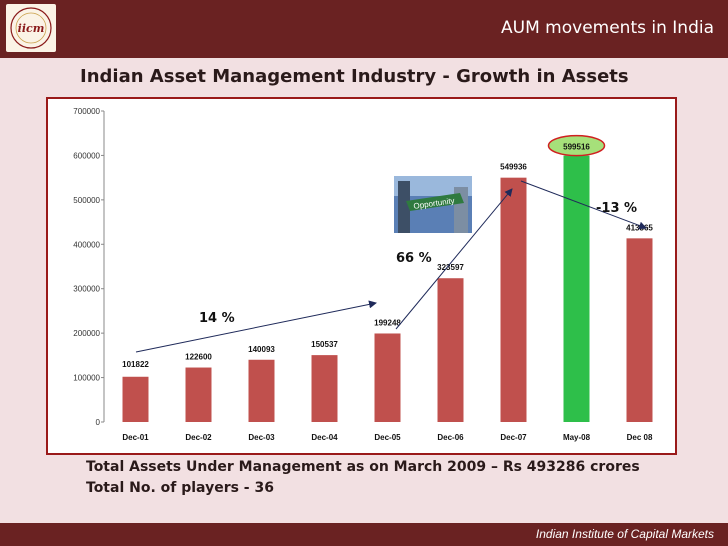 The image size is (728, 546). I want to click on x-tick-label: Dec-03, so click(261, 437).